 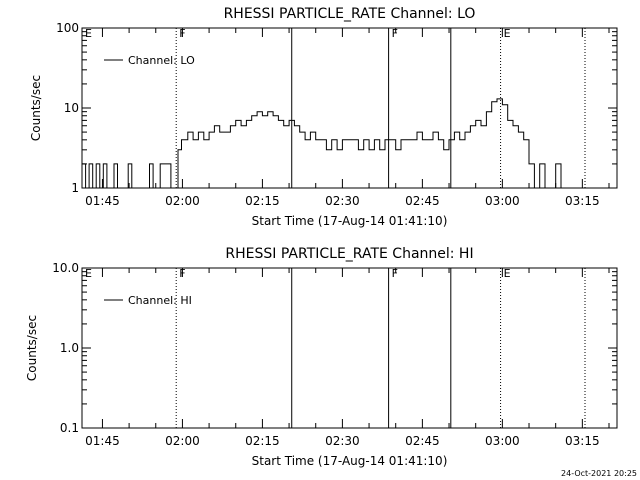 What do you see at coordinates (160, 300) in the screenshot?
I see `legend-label: Channel: HI` at bounding box center [160, 300].